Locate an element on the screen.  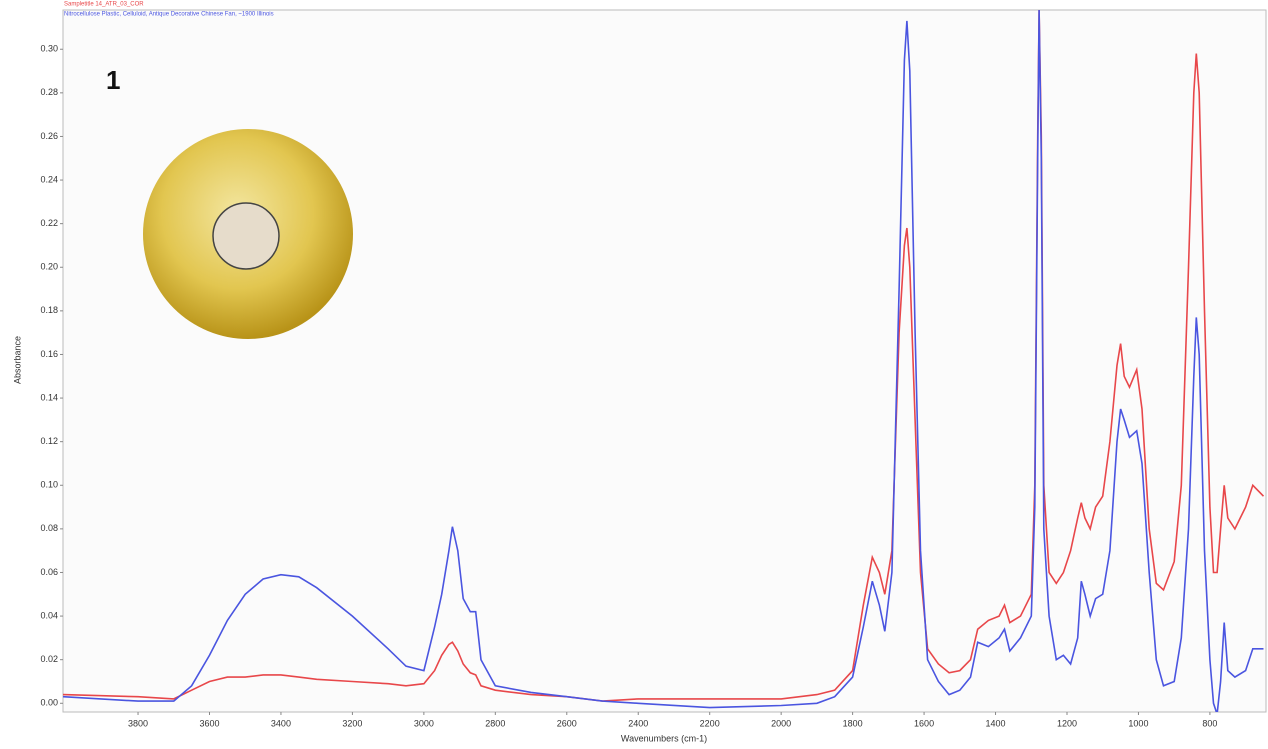
y-tick-label: 0.28 is located at coordinates (49, 92).